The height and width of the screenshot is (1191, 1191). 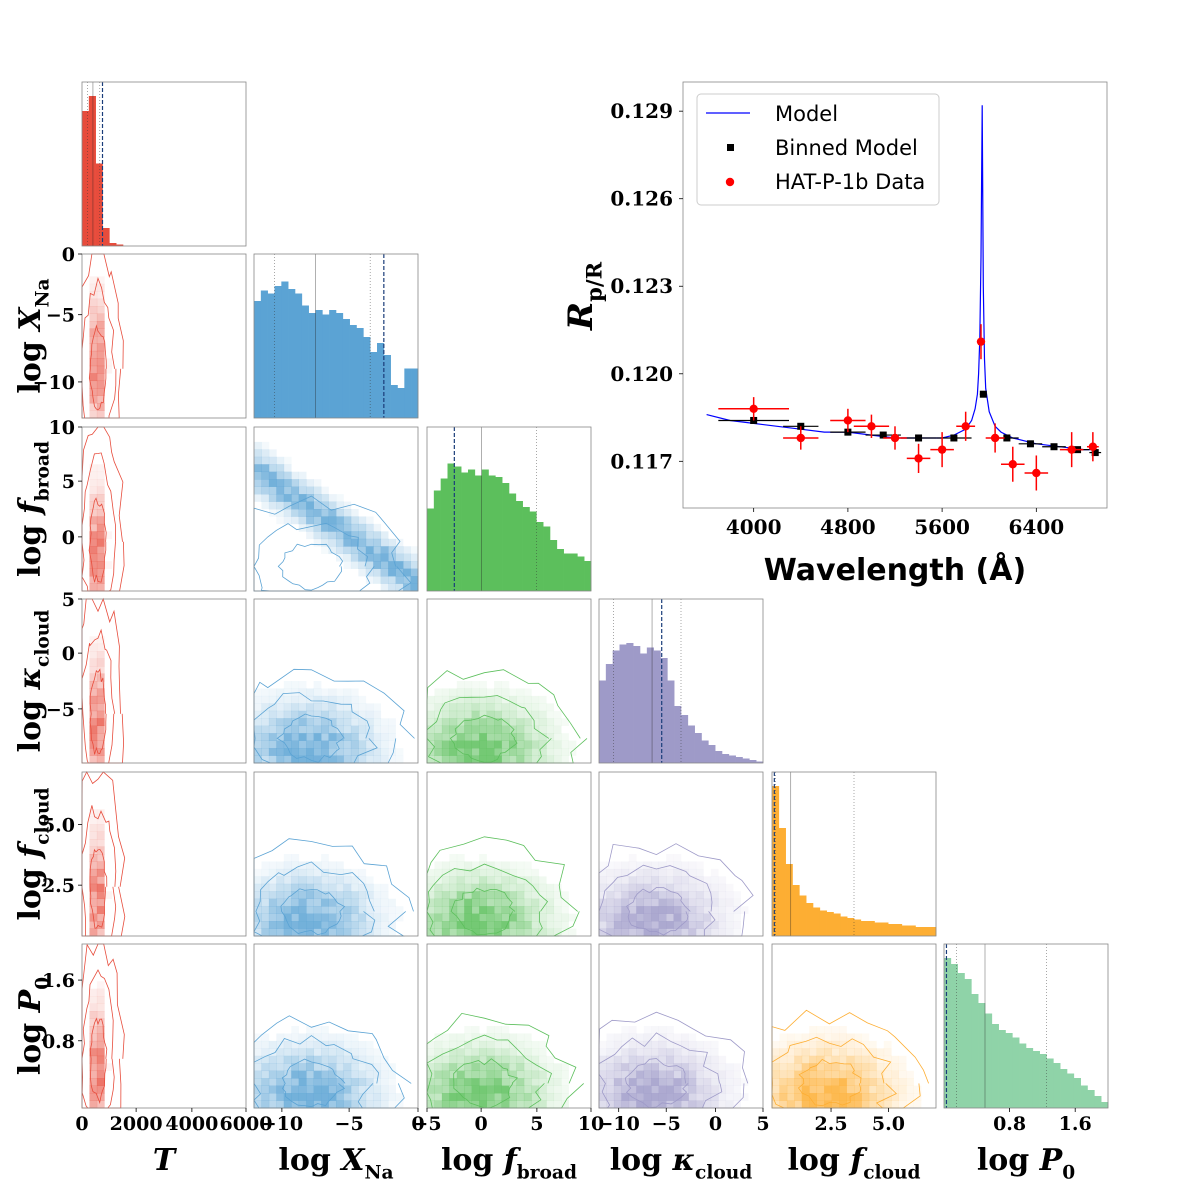 I want to click on spectrum-ylabel: Rp/R, so click(x=584, y=296).